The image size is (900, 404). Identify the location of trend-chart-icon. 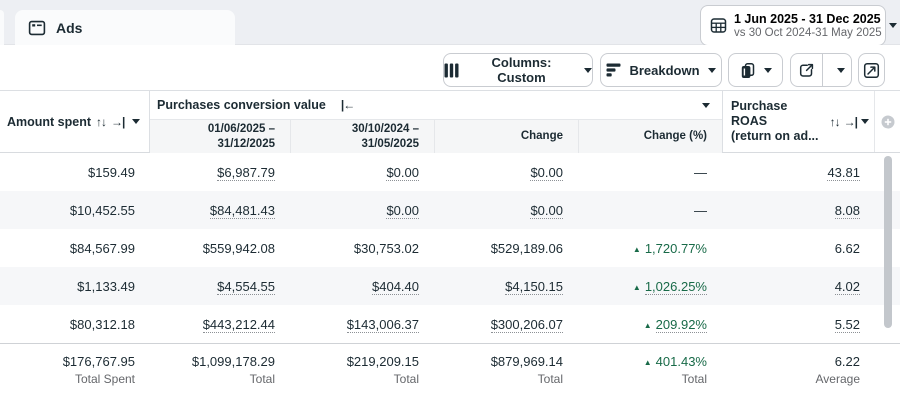
(871, 70).